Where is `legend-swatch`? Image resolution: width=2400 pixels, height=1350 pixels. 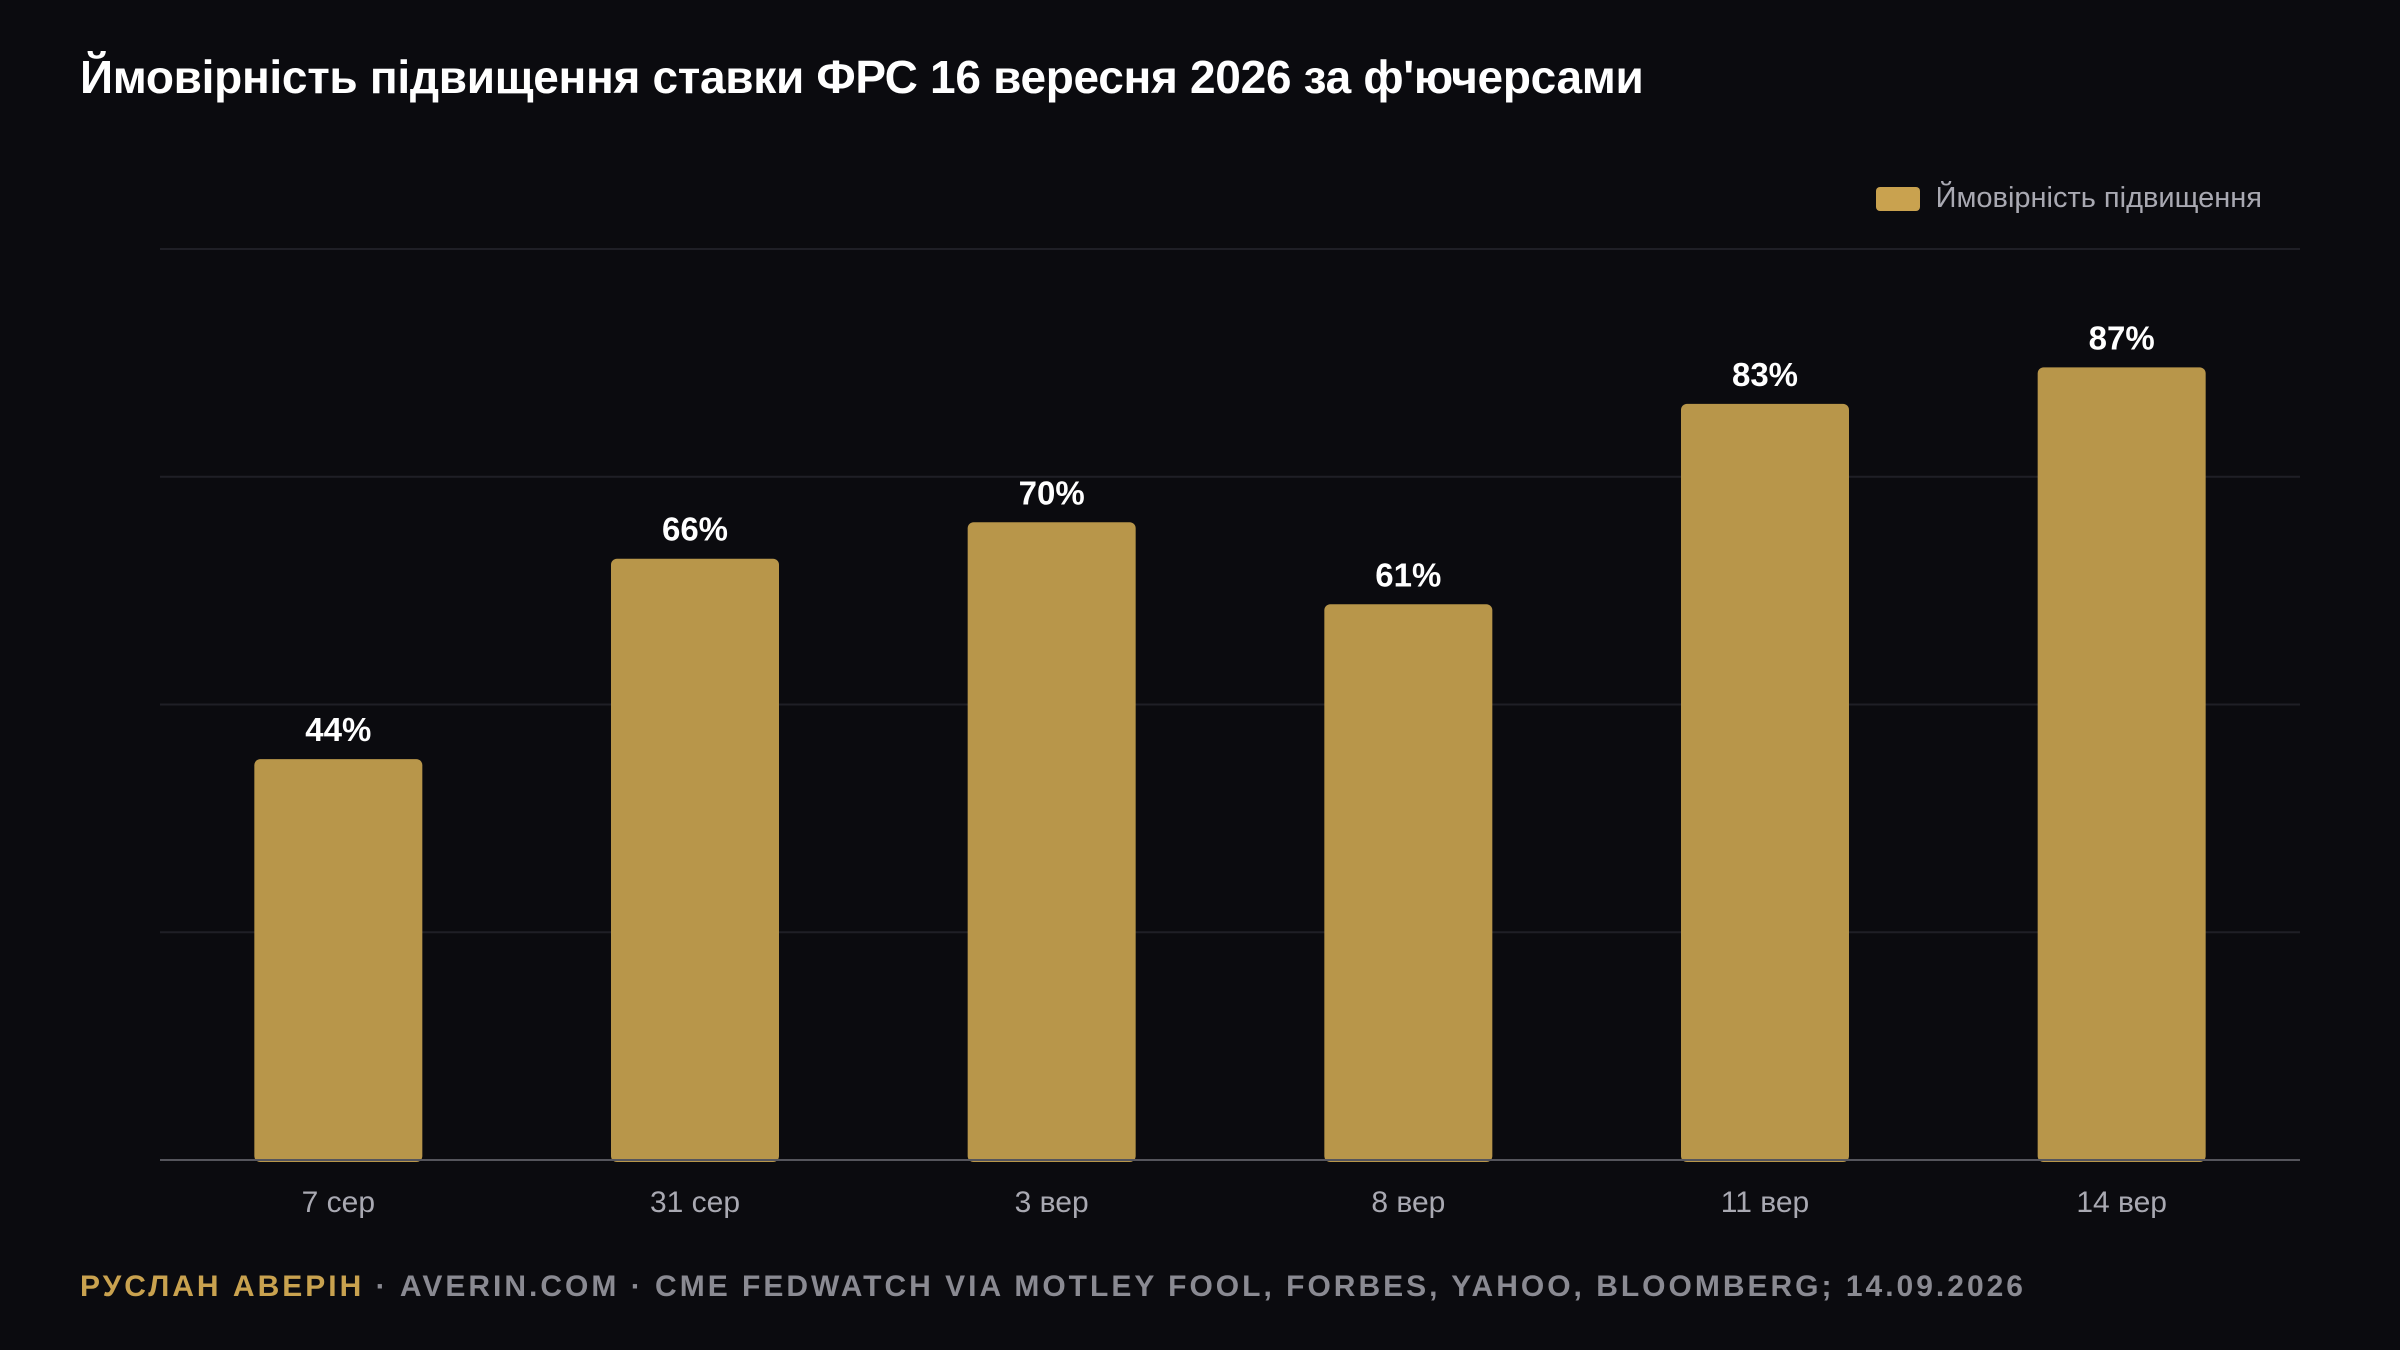
legend-swatch is located at coordinates (1897, 198).